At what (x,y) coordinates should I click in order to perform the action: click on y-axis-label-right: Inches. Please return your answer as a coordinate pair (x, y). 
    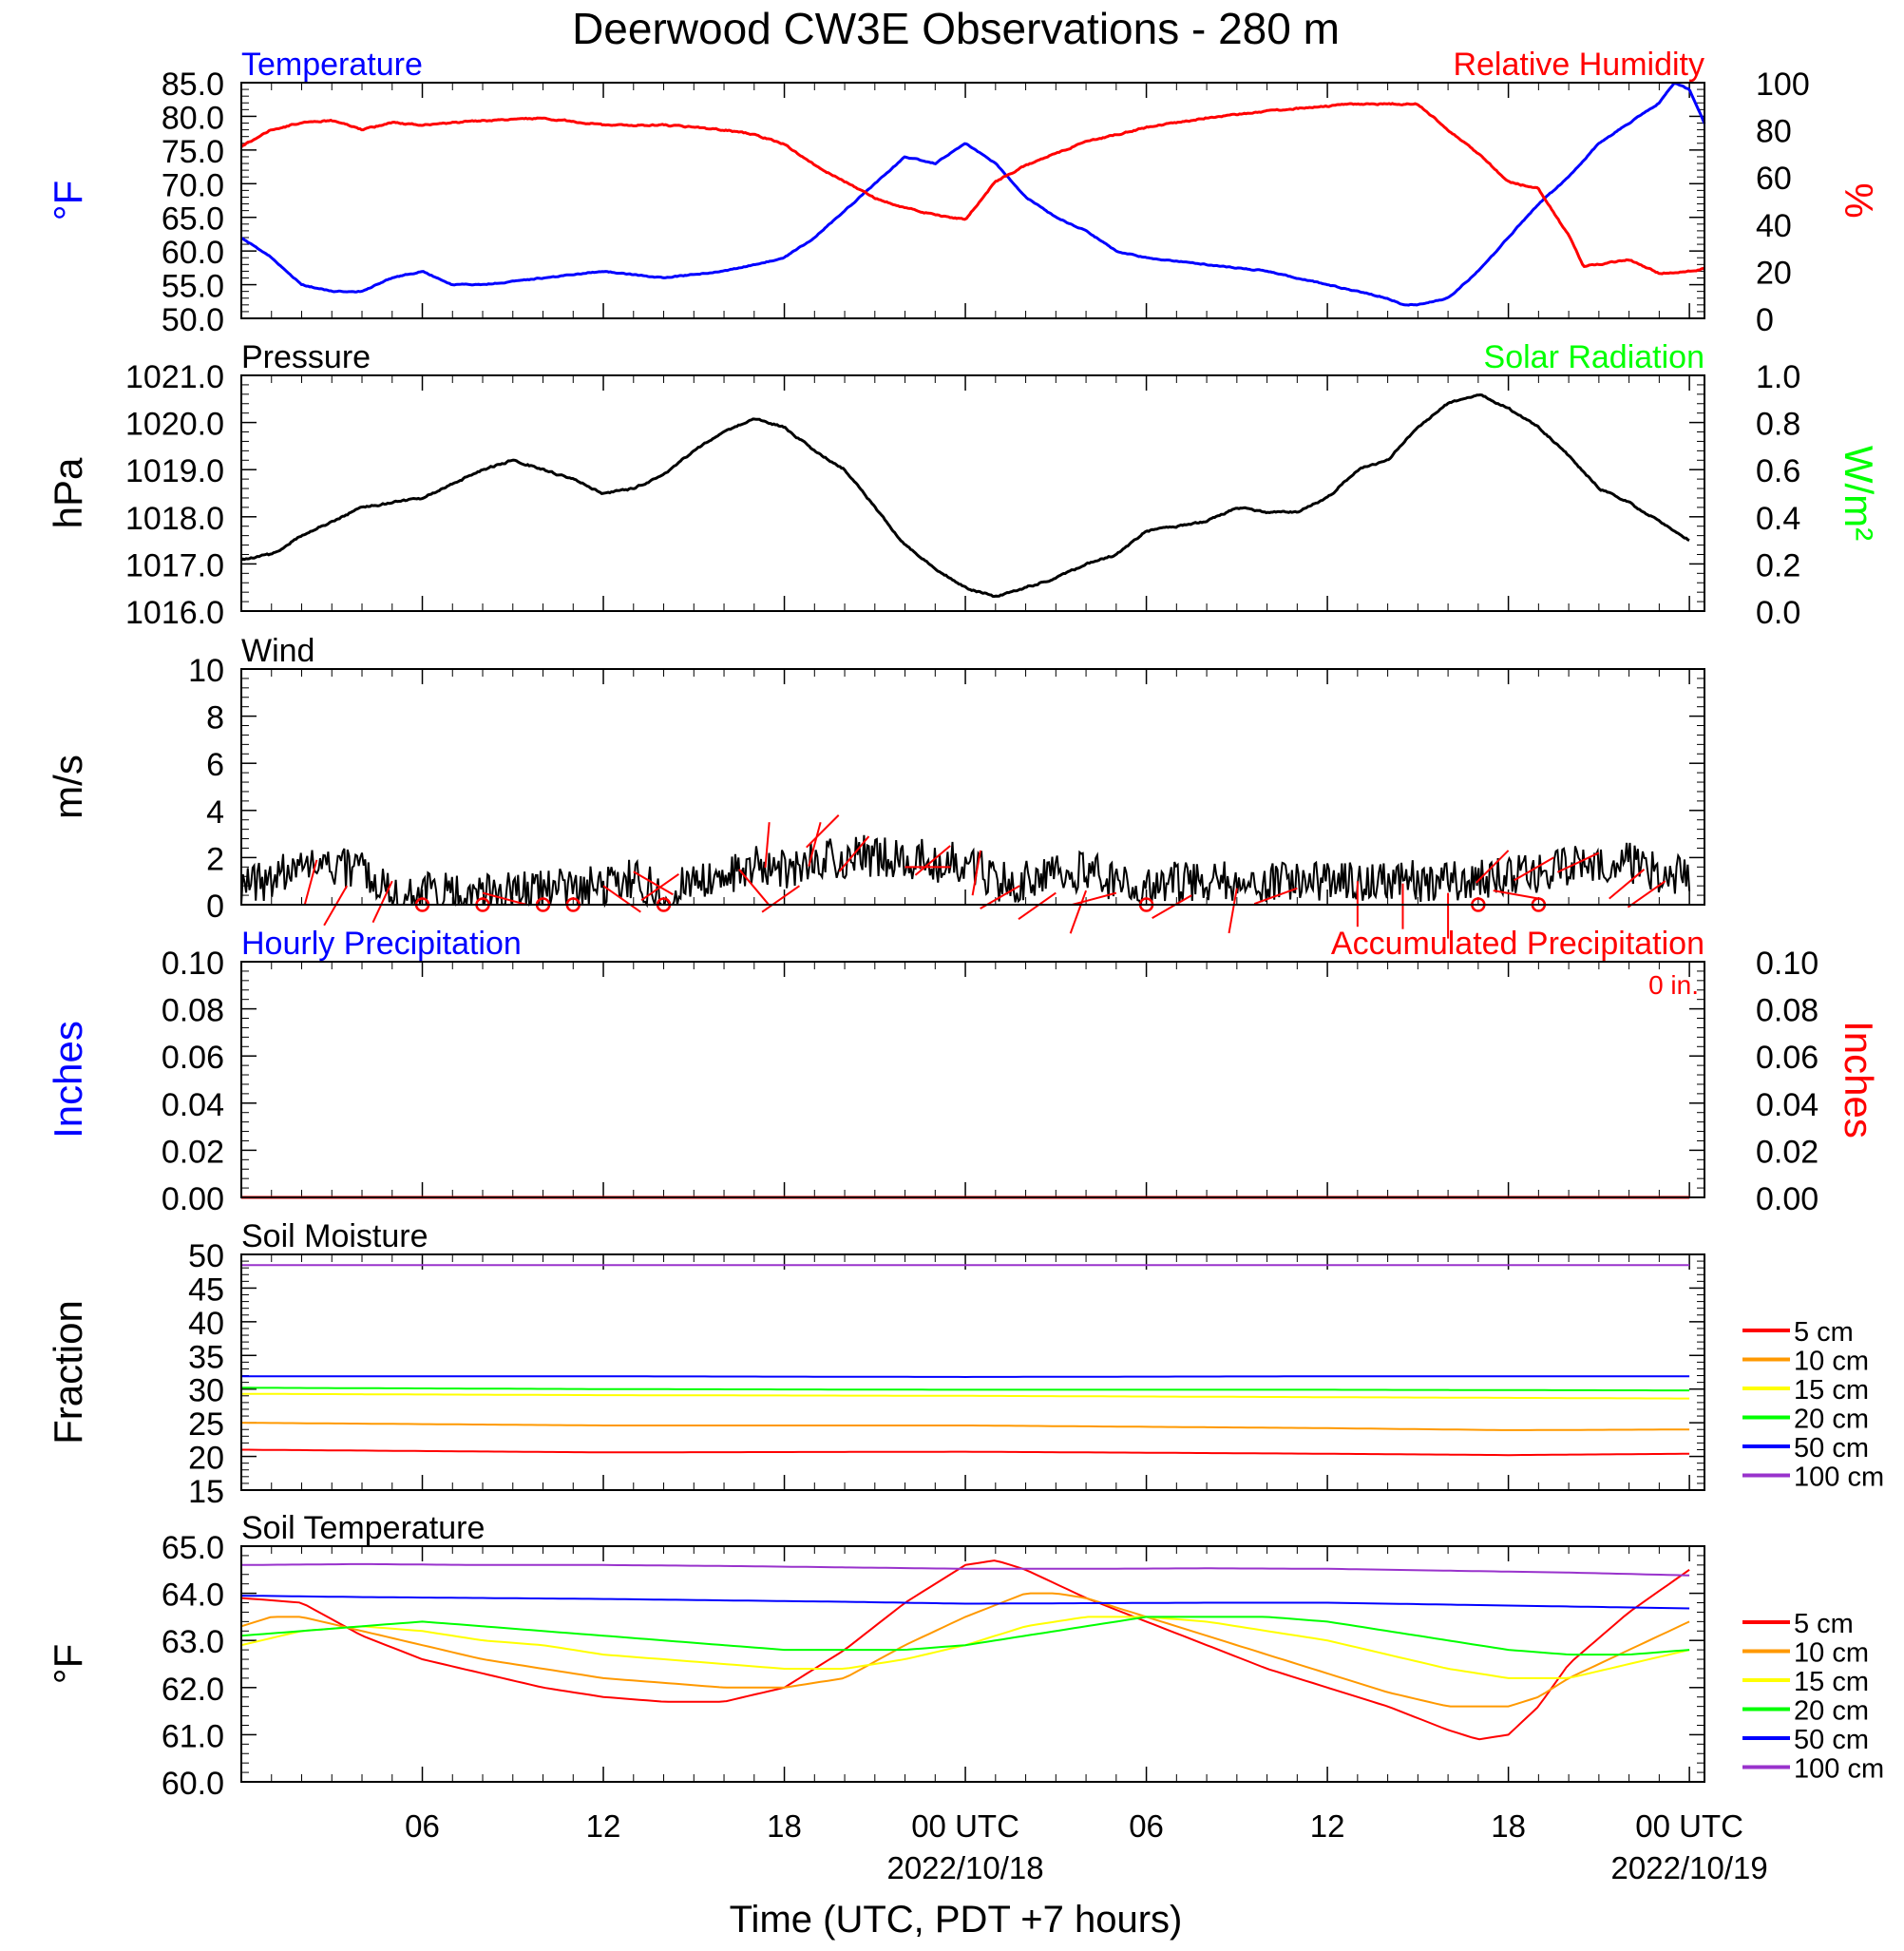
    Looking at the image, I should click on (1859, 1079).